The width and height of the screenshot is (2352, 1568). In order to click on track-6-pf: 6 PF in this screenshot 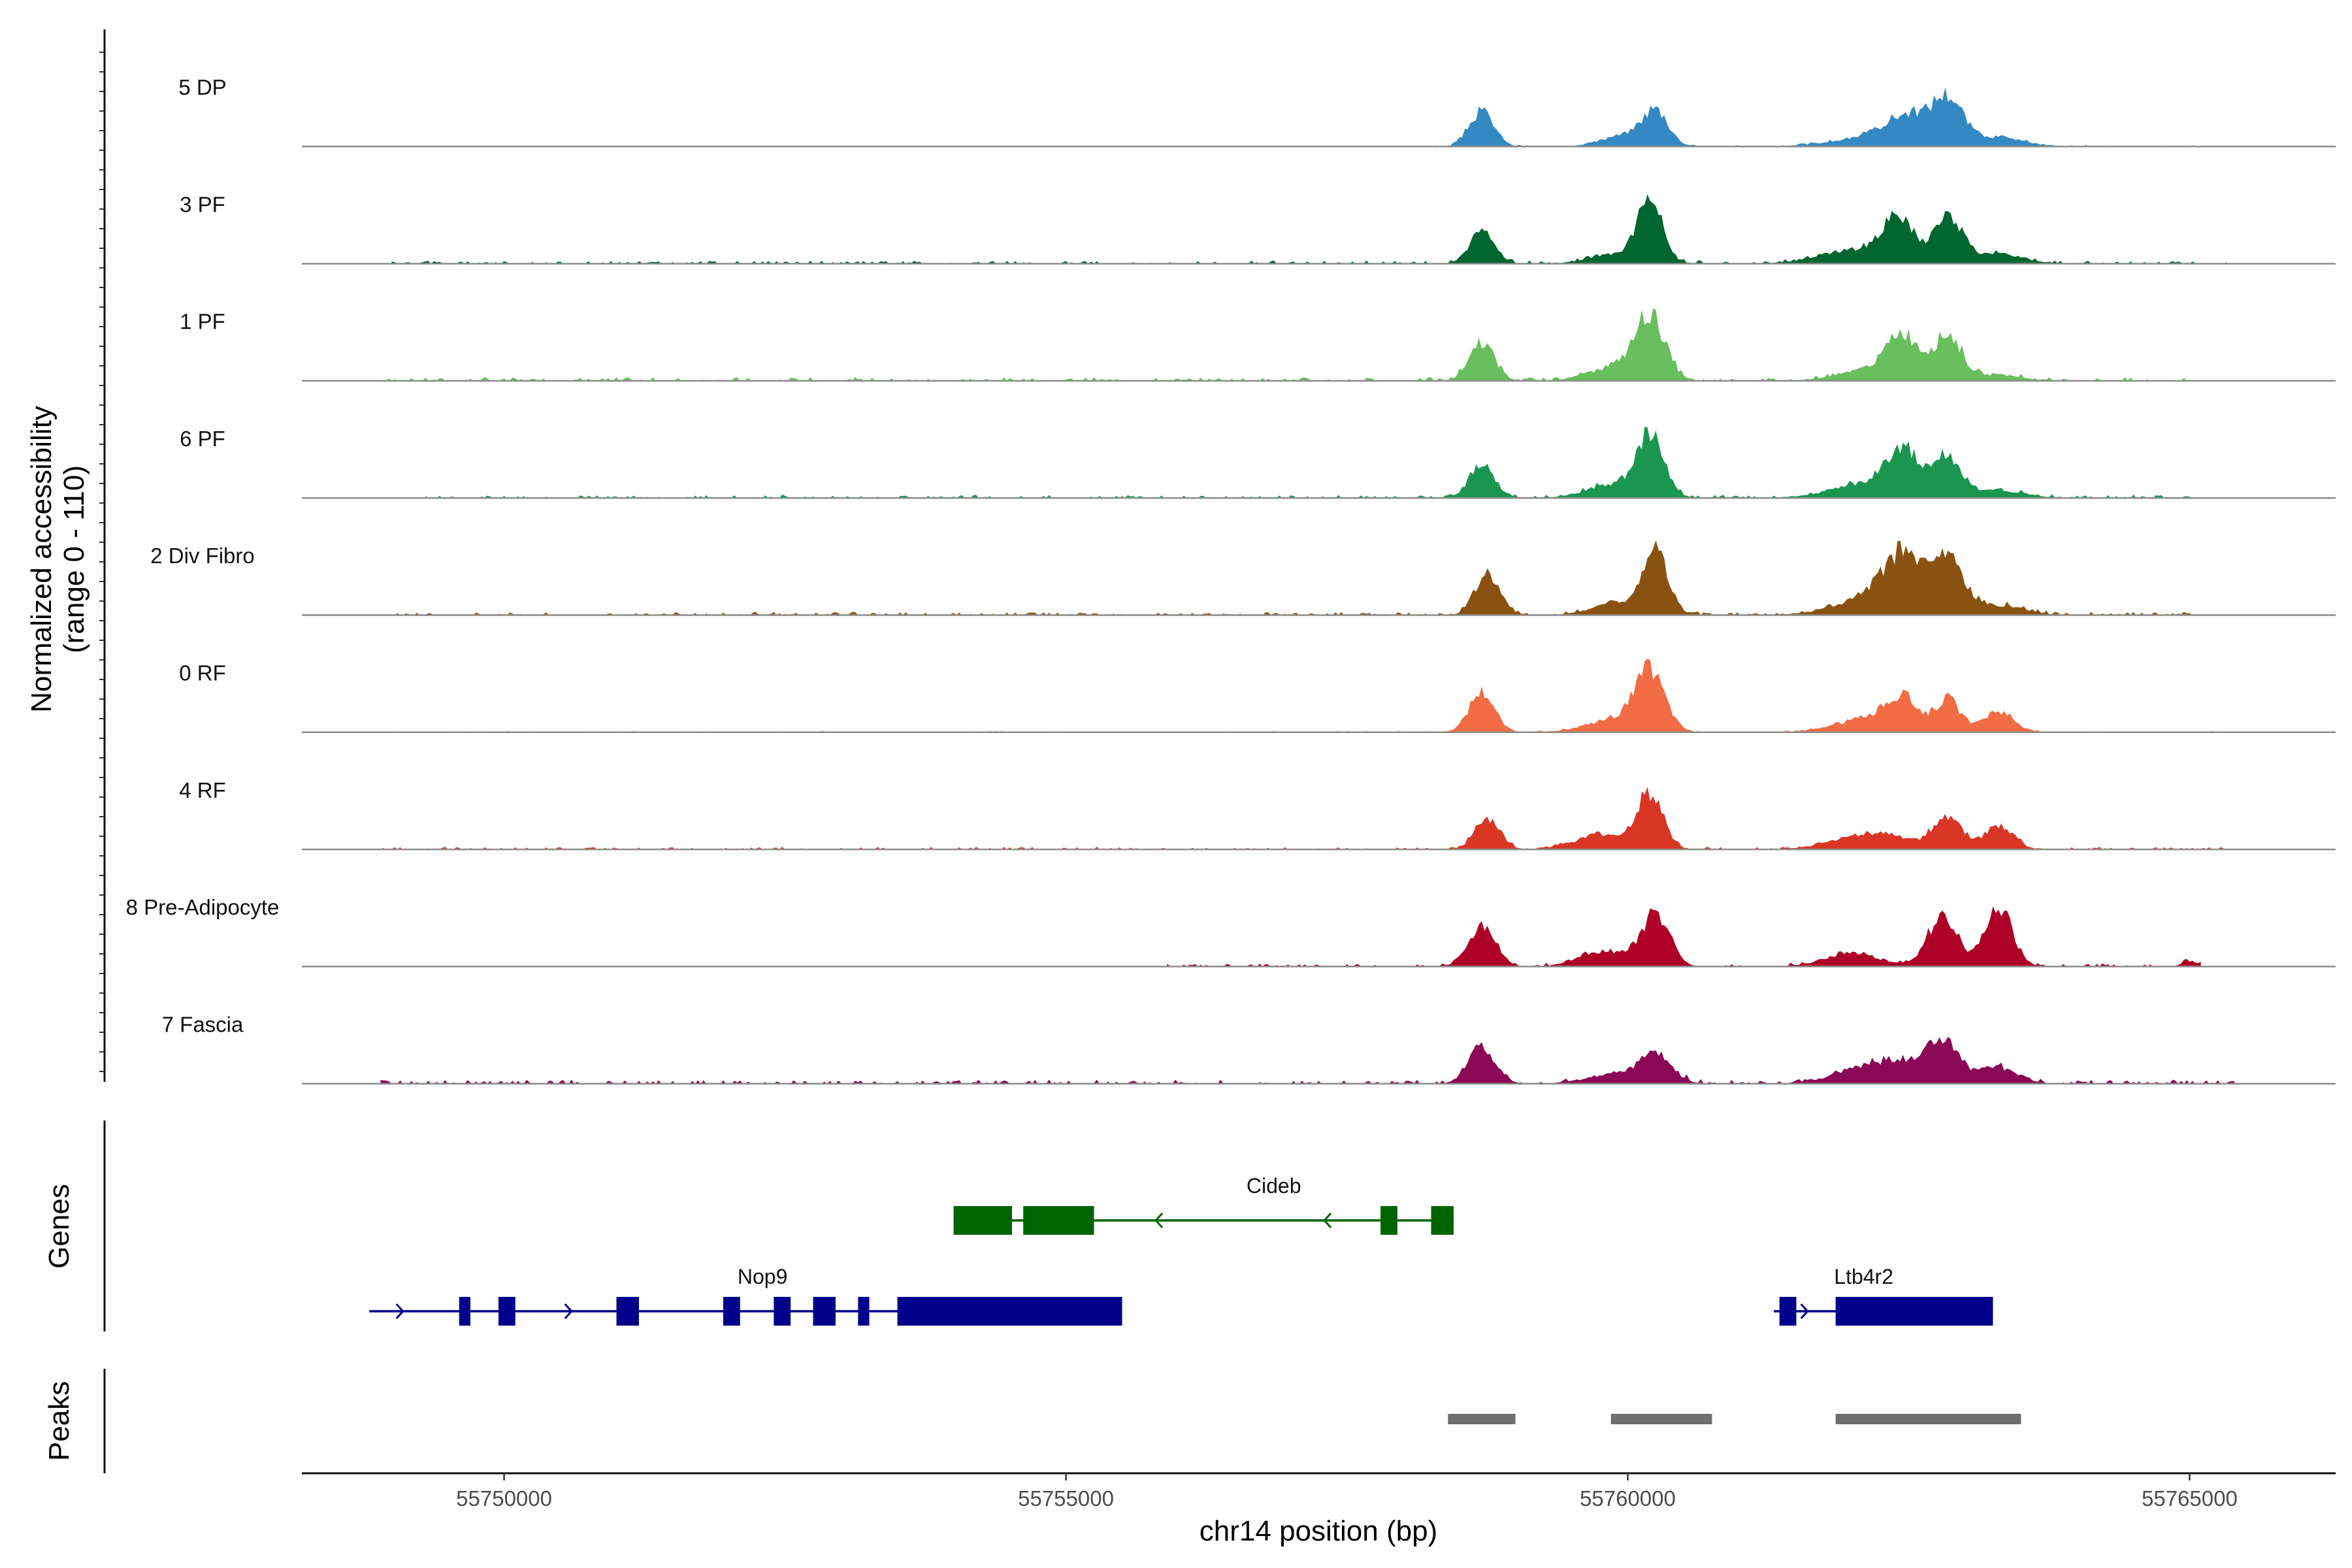, I will do `click(1258, 463)`.